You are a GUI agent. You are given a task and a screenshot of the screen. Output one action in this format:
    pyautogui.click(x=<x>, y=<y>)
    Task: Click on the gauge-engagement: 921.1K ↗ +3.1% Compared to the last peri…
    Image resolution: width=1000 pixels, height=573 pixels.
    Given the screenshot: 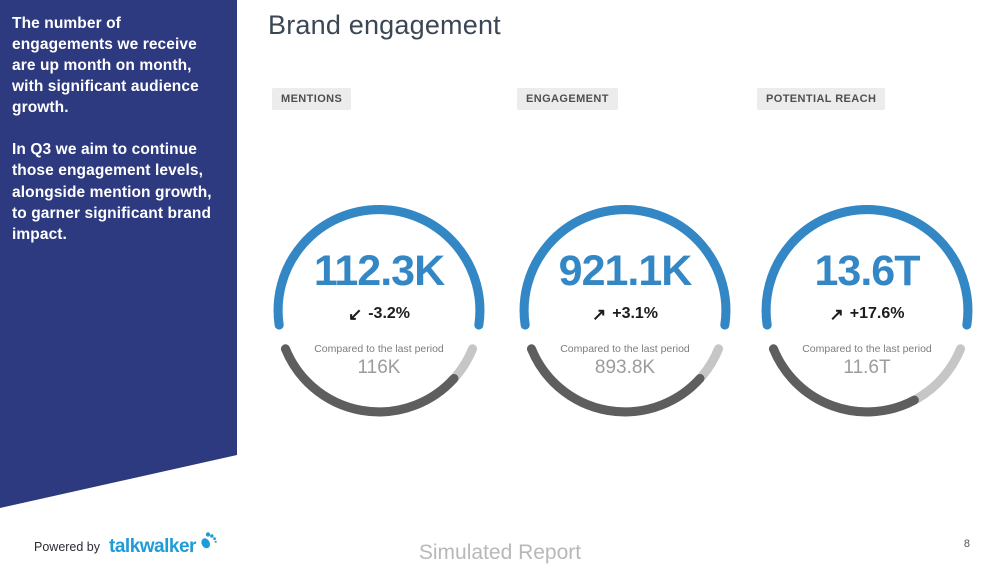 What is the action you would take?
    pyautogui.click(x=625, y=311)
    